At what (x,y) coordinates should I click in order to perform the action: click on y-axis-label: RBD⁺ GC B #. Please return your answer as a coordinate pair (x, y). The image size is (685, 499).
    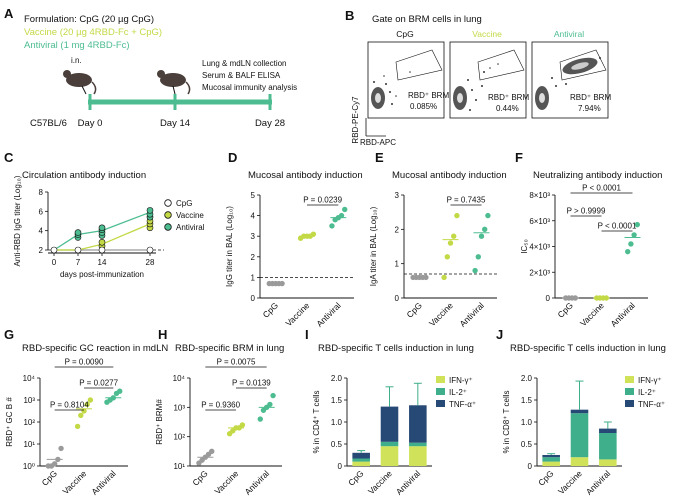
    Looking at the image, I should click on (9, 422).